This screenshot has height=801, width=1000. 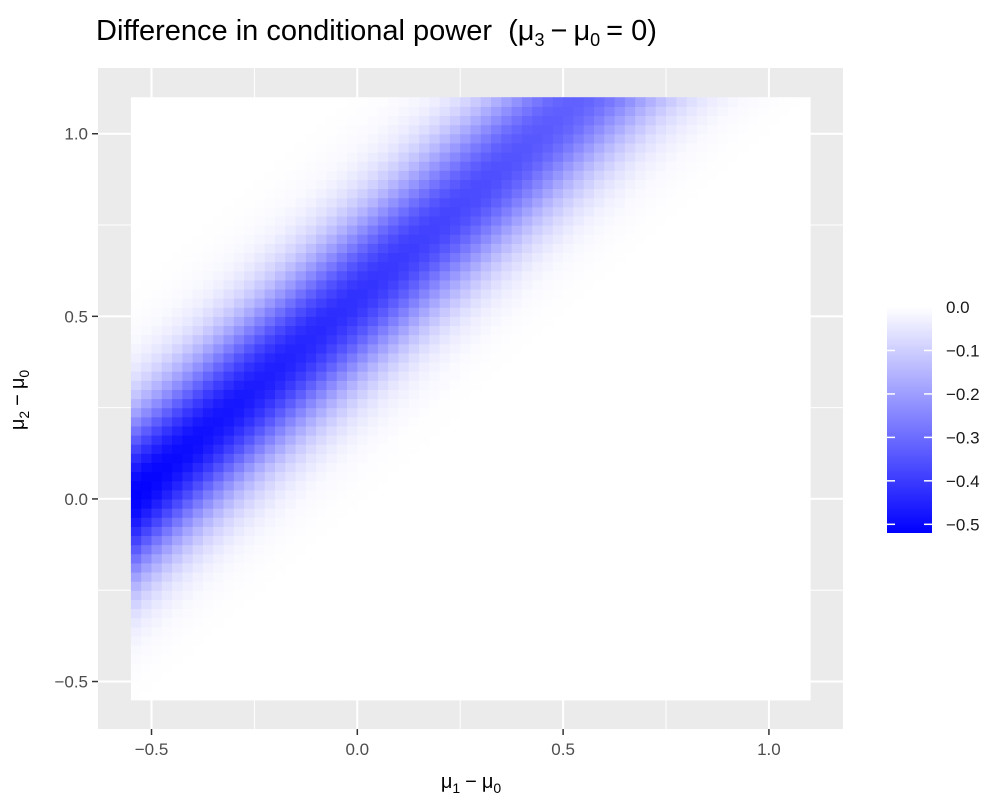 I want to click on x-axis: −0.5 0.0 0.5 1.0, so click(x=458, y=744).